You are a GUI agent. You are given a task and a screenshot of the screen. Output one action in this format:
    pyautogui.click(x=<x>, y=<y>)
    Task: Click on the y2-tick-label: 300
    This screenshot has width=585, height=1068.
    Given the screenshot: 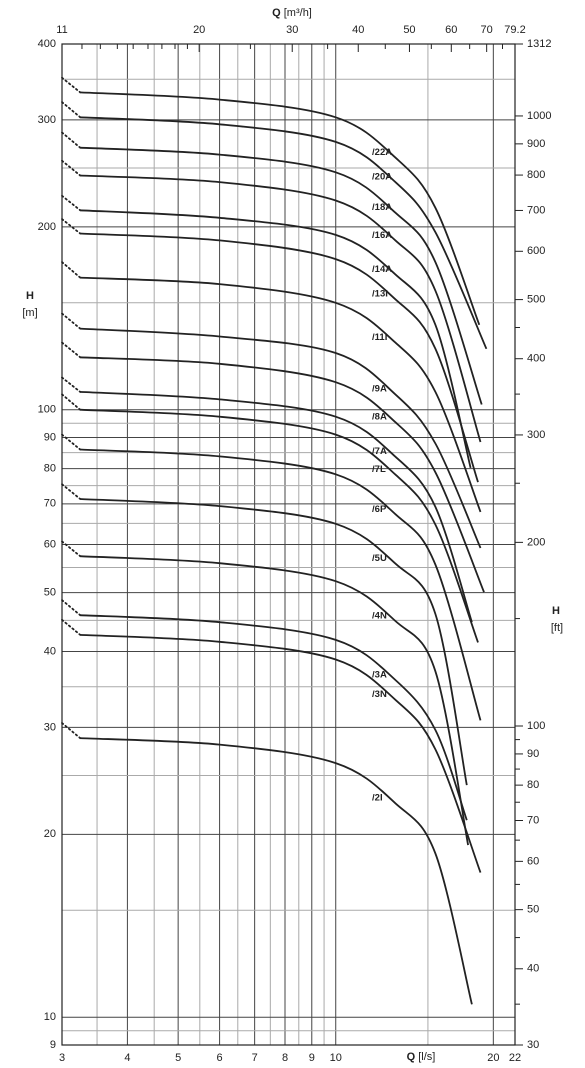 What is the action you would take?
    pyautogui.click(x=536, y=435)
    